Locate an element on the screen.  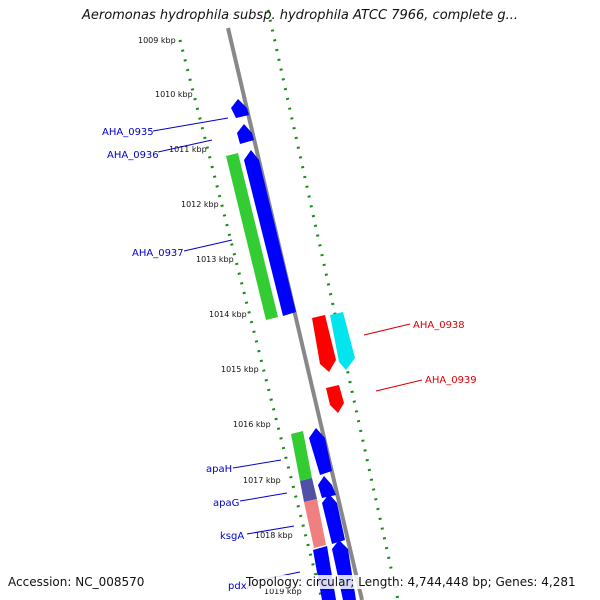
tick-label: 1014 kbp is located at coordinates (228, 314).